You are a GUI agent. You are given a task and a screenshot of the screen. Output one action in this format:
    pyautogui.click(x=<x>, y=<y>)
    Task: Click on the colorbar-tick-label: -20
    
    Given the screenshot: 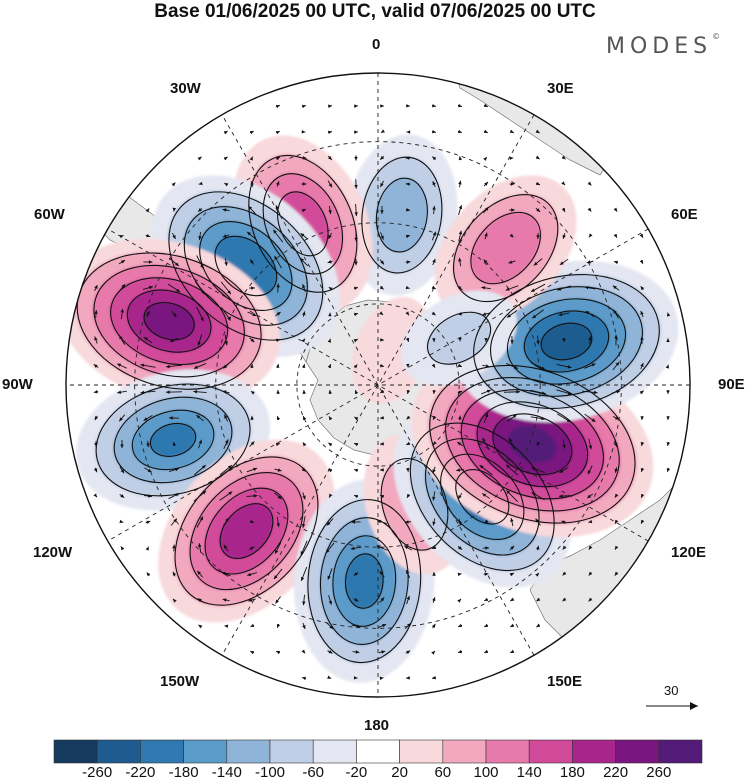 What is the action you would take?
    pyautogui.click(x=356, y=772)
    